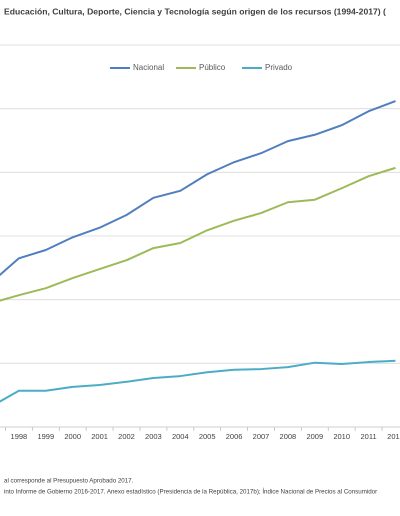  What do you see at coordinates (72, 436) in the screenshot?
I see `x-tick-label: 2000` at bounding box center [72, 436].